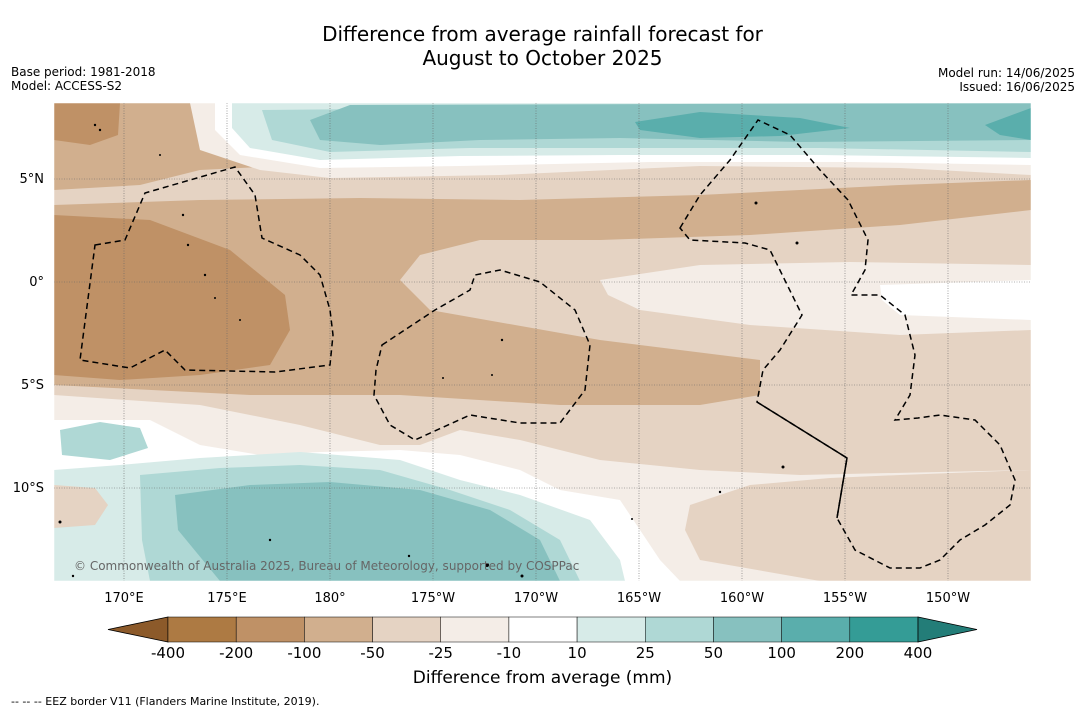  Describe the element at coordinates (918, 653) in the screenshot. I see `colorbar-tick-label: 400` at that location.